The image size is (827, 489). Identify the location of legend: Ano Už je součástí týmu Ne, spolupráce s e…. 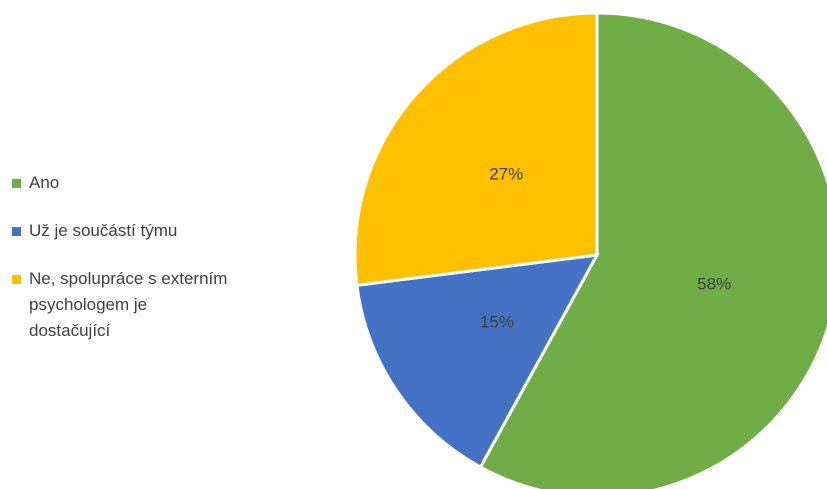
(160, 268).